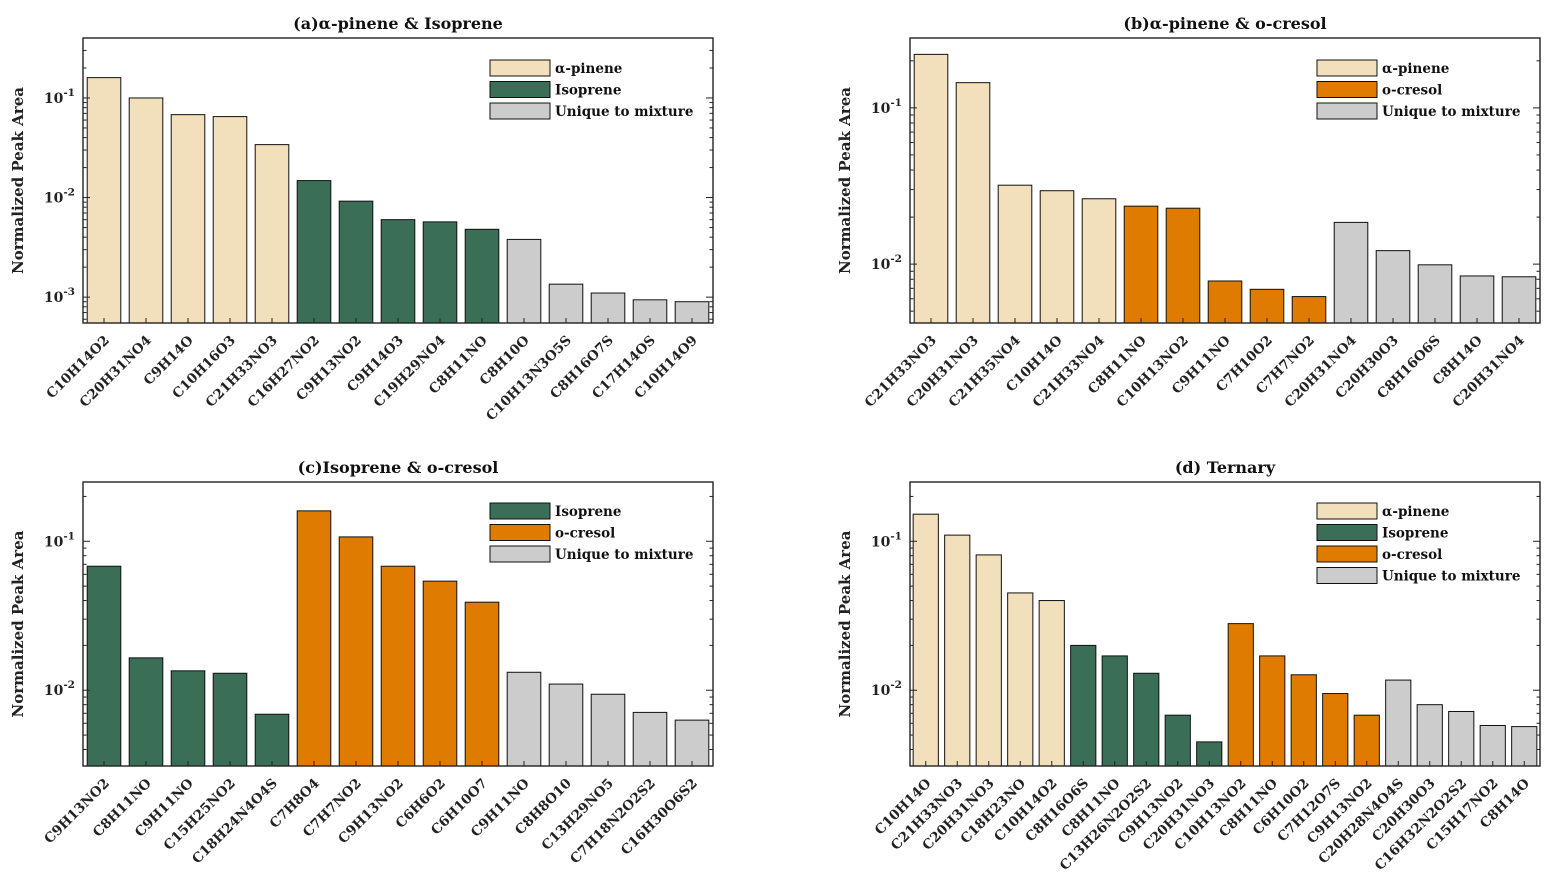  I want to click on y-tick-label: 10⁻³, so click(59, 296).